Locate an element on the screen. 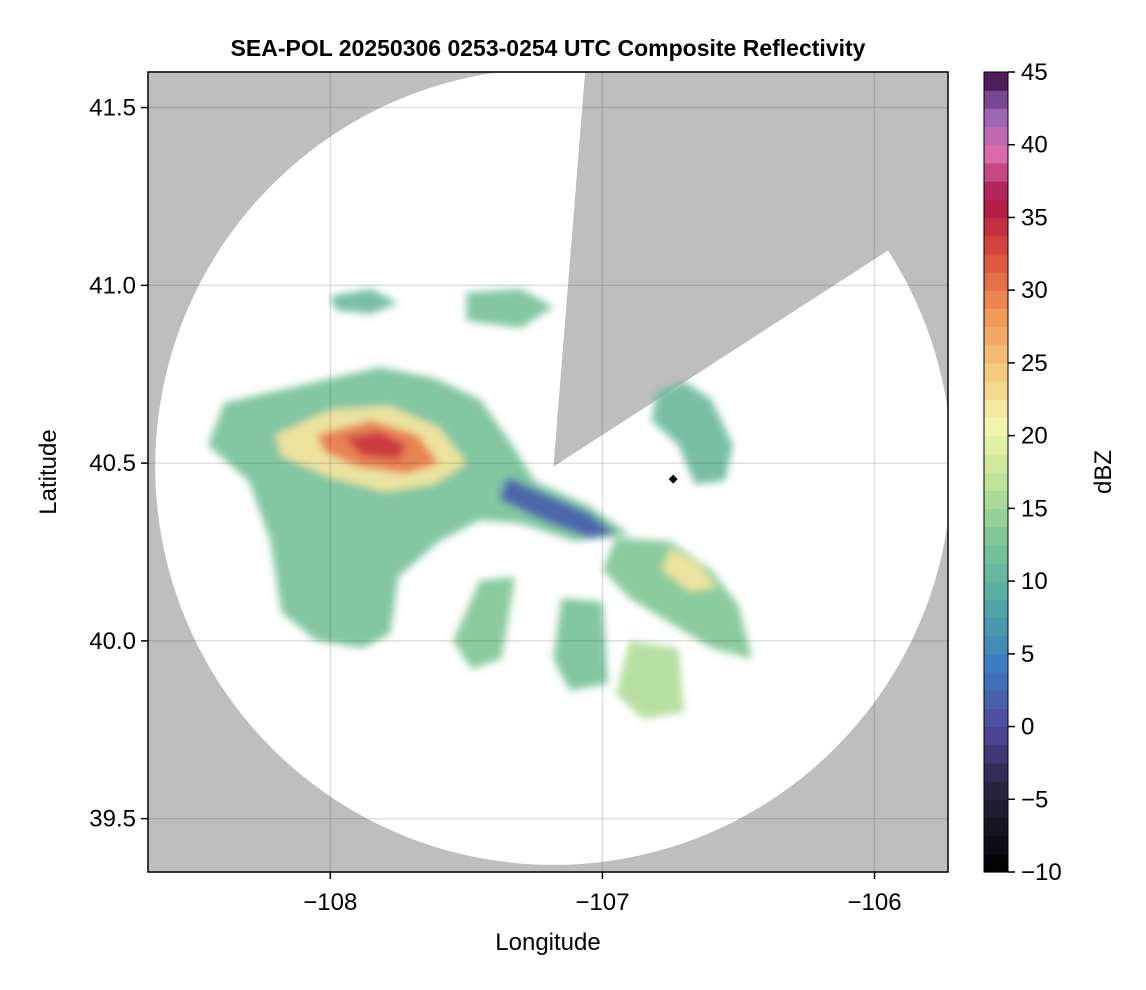 This screenshot has height=990, width=1146. echo-east-edge-band is located at coordinates (557, 507).